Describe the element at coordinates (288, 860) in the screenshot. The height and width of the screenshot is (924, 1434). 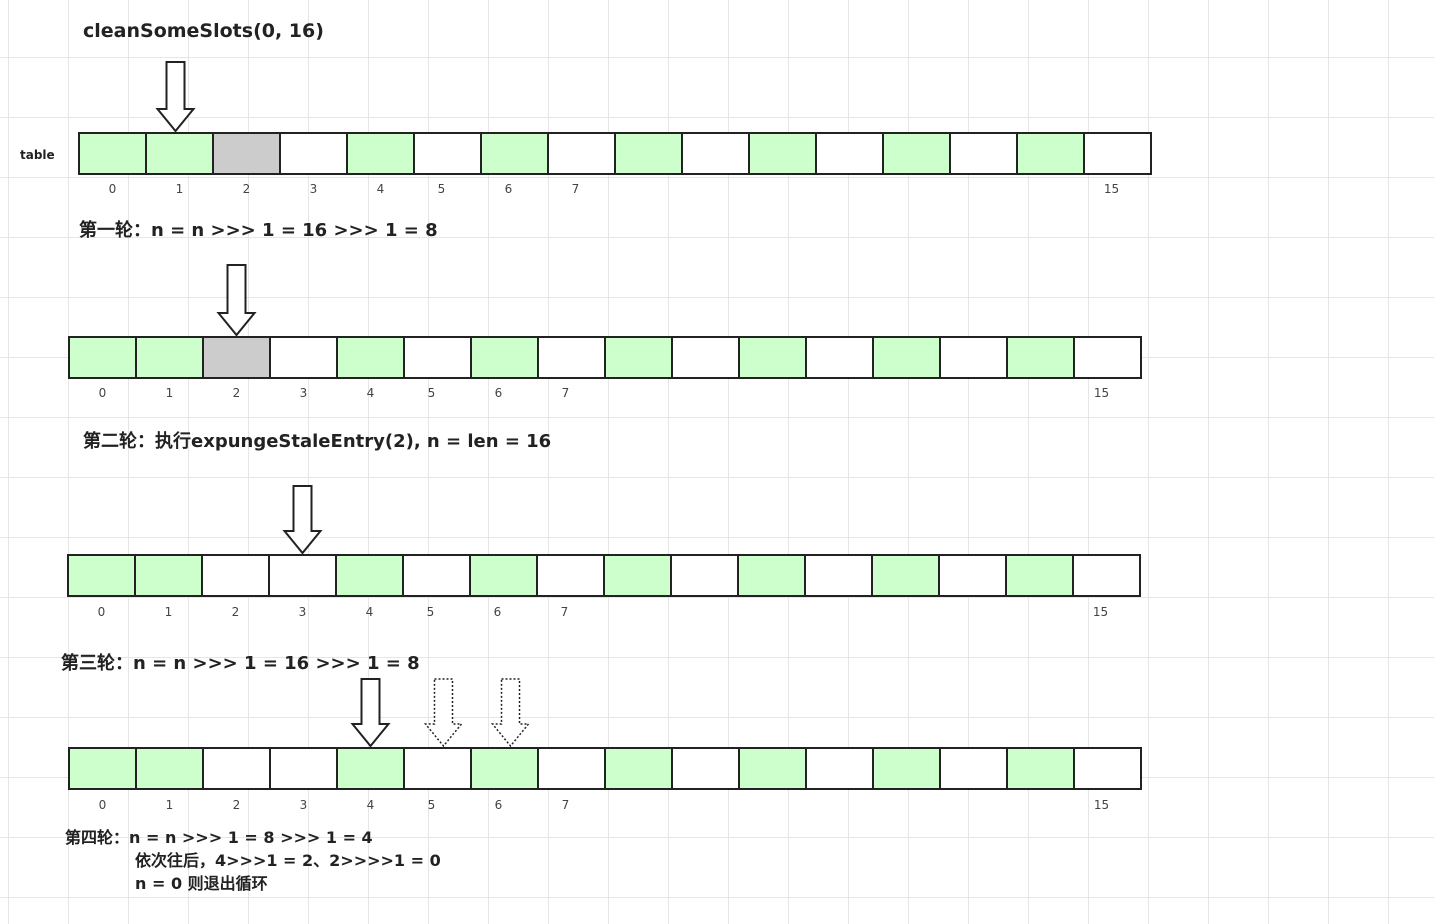
I see `round-caption: 依次往后，4>>>1 = 2、2>>>>1 = 0` at that location.